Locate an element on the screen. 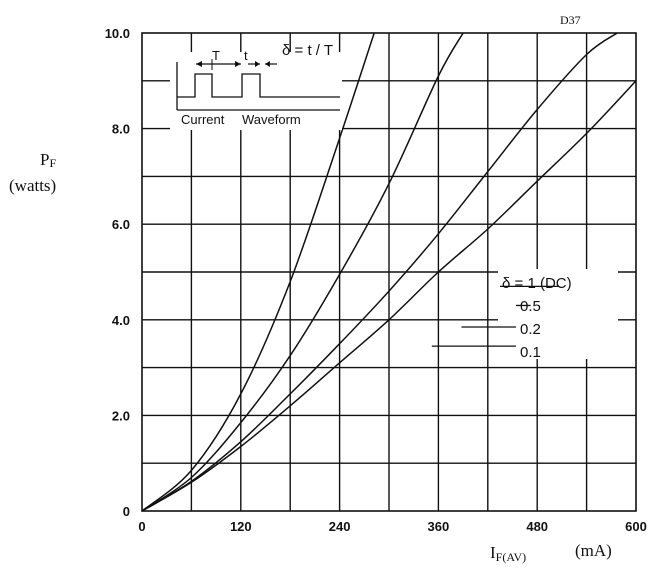  x-tick-label: 120 is located at coordinates (241, 526).